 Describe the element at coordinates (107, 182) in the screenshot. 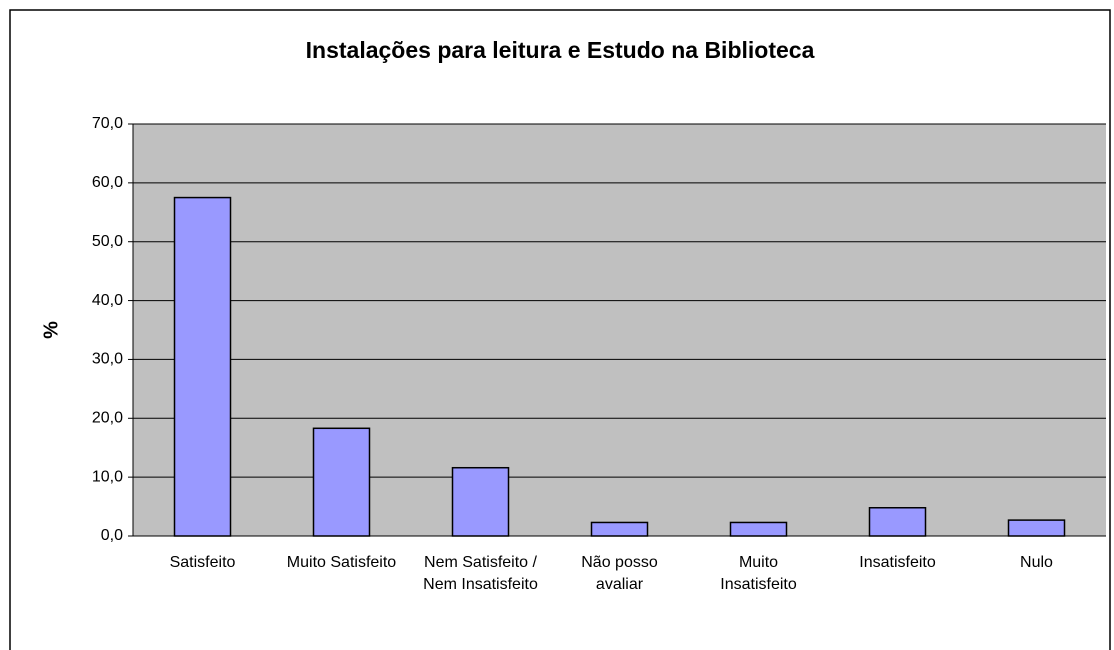

I see `y-tick-label: 60,0` at that location.